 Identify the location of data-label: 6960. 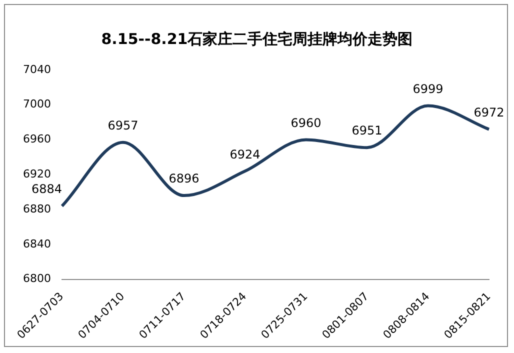
(306, 123).